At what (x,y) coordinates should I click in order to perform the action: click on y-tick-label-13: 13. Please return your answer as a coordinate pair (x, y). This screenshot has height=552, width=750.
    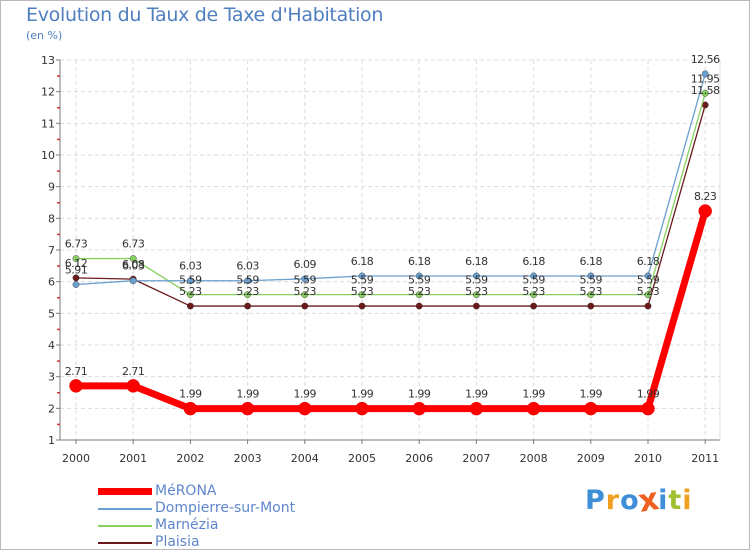
    Looking at the image, I should click on (48, 60).